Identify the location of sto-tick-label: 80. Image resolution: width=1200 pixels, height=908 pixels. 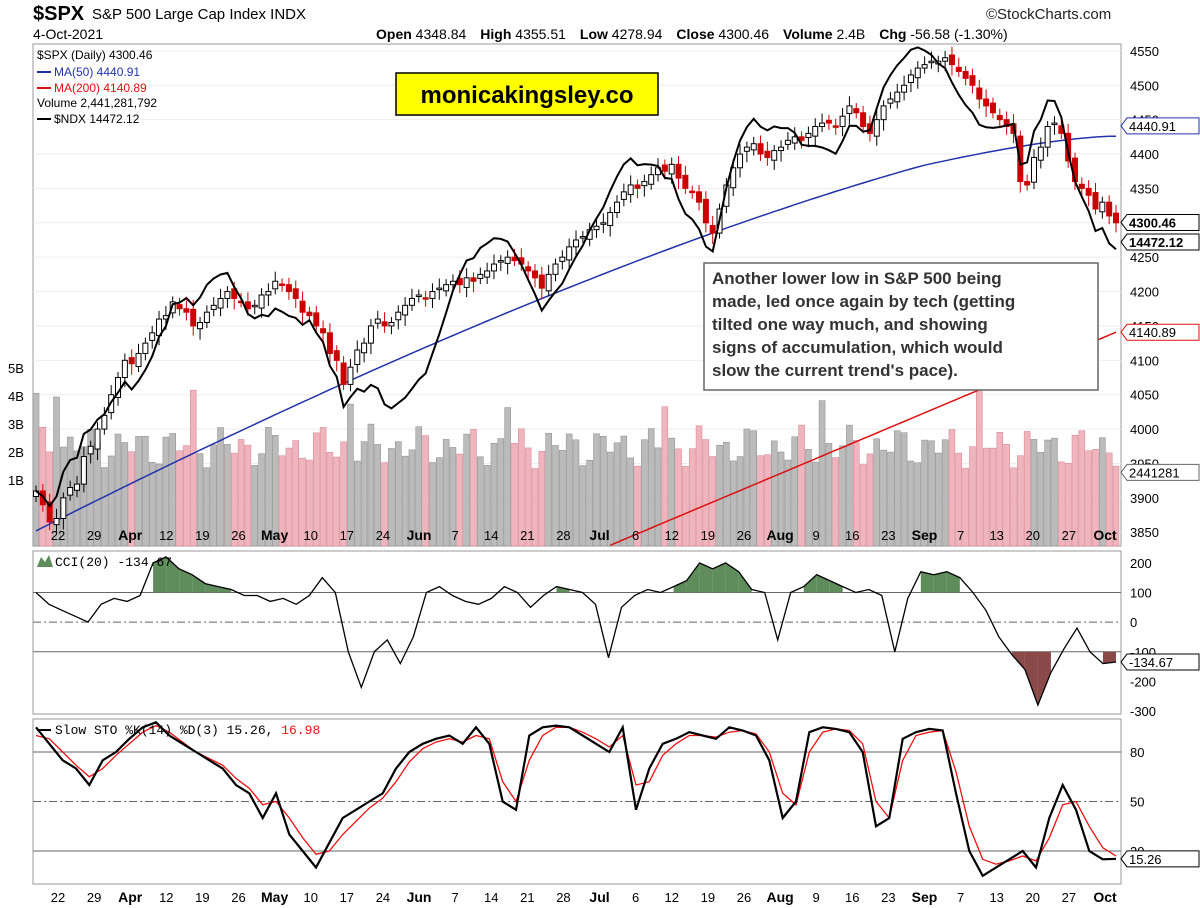
(1137, 752).